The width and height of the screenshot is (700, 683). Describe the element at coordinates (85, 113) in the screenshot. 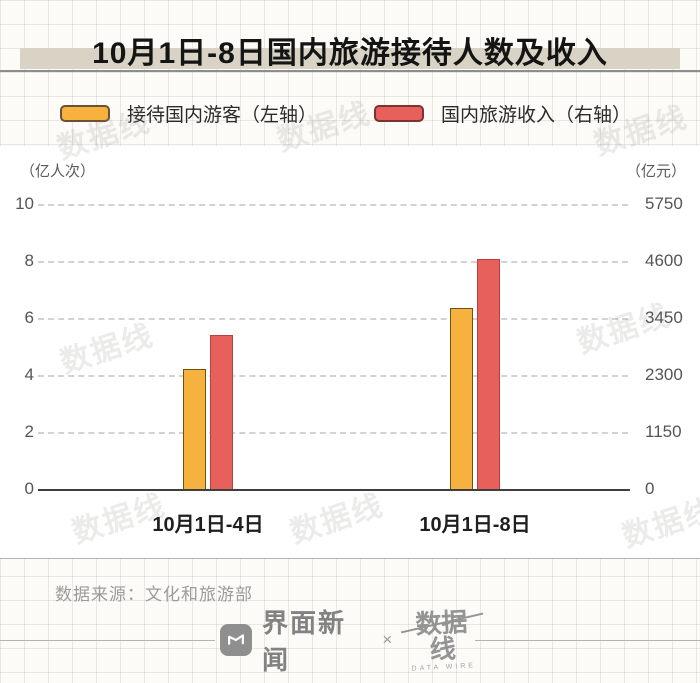

I see `visitors-legend-swatch` at that location.